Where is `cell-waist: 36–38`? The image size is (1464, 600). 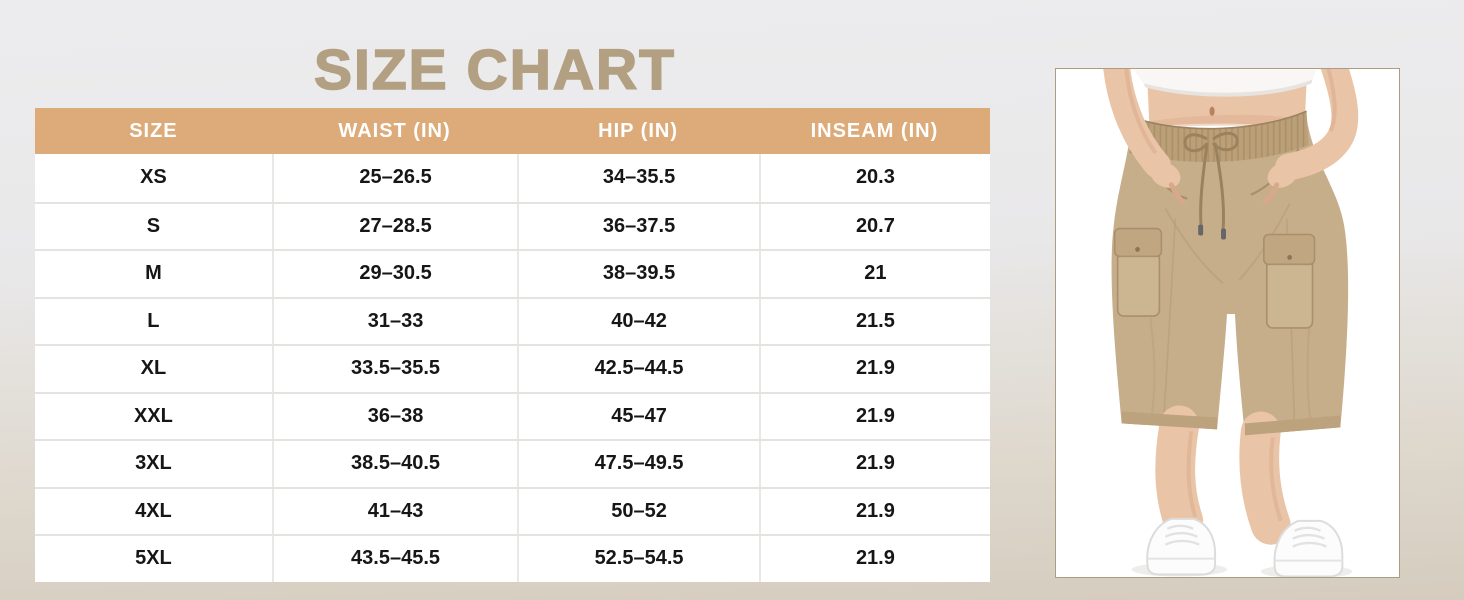 cell-waist: 36–38 is located at coordinates (394, 416).